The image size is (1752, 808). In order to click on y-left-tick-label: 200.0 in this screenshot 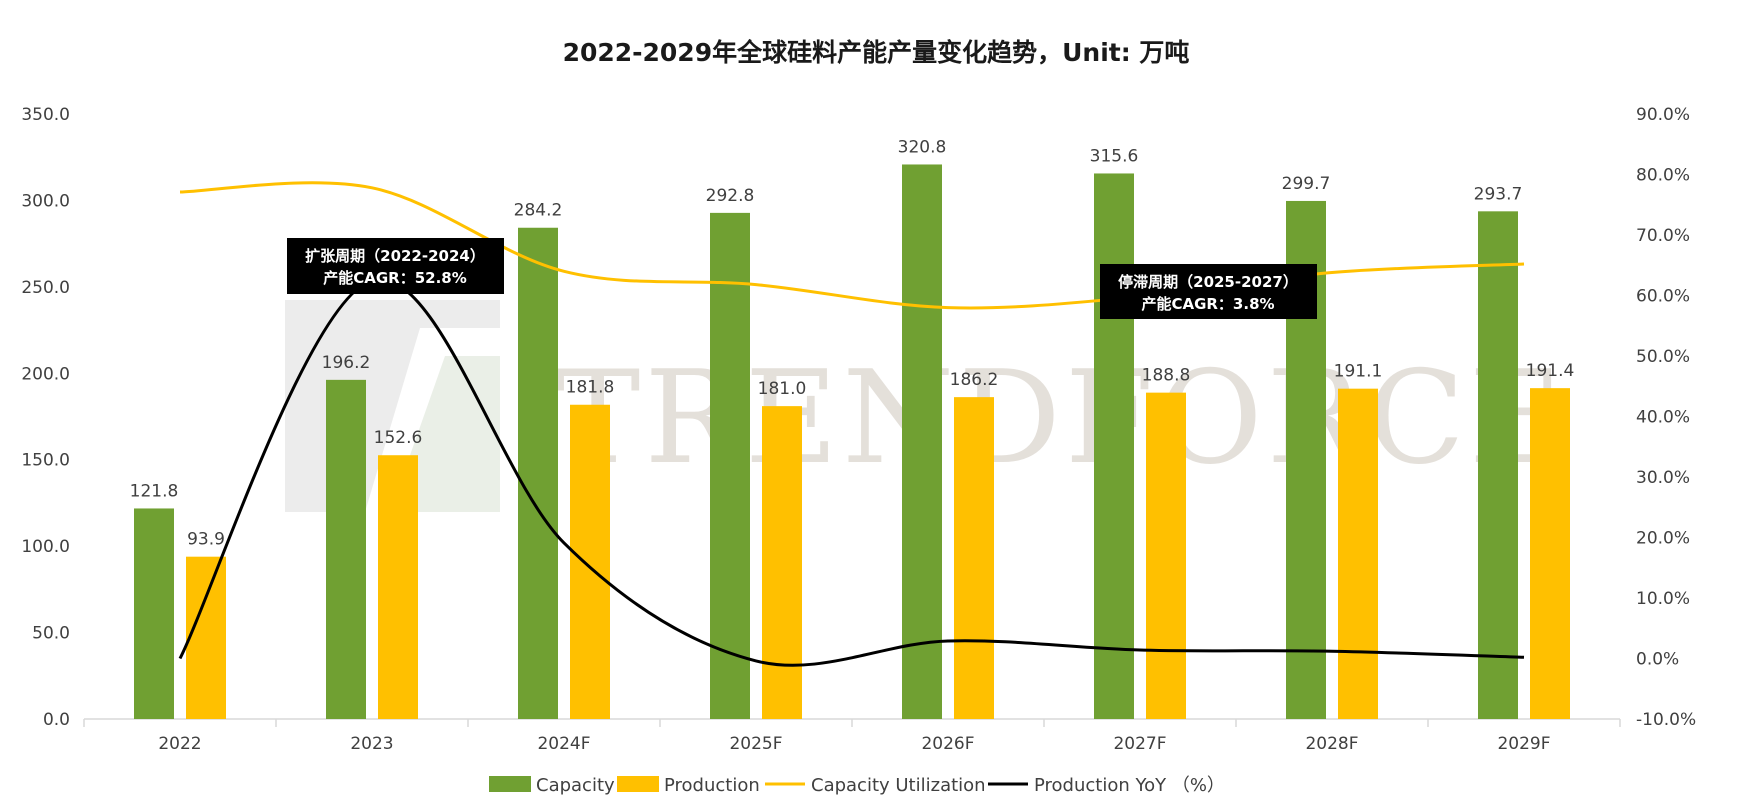, I will do `click(45, 374)`.